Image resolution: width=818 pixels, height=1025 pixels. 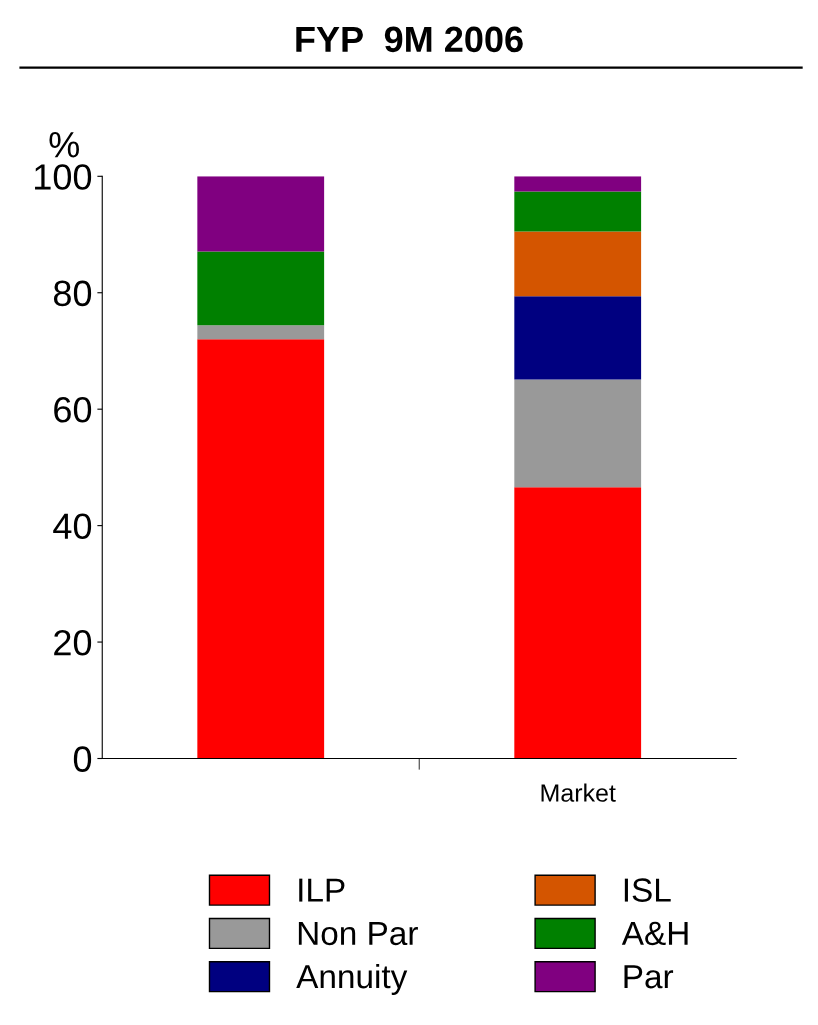 What do you see at coordinates (72, 526) in the screenshot?
I see `y-tick-label: 40` at bounding box center [72, 526].